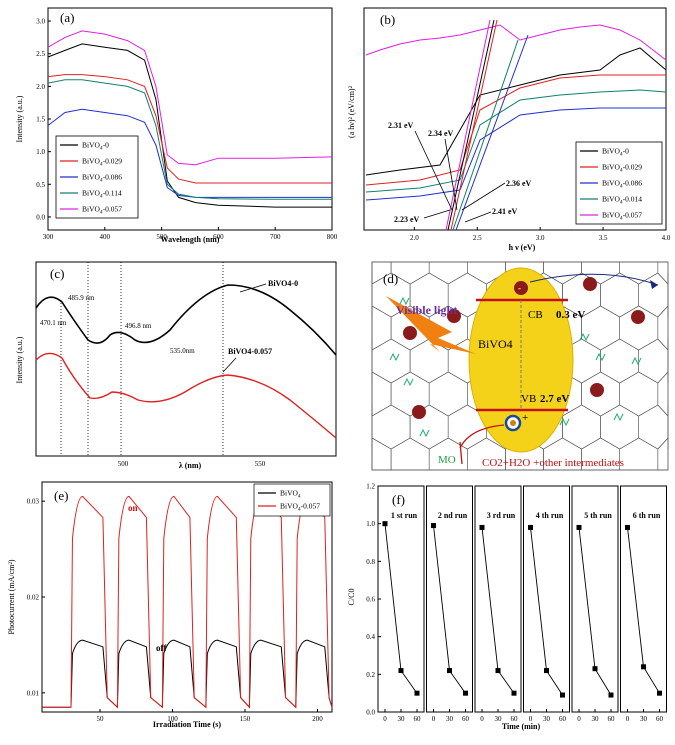 The width and height of the screenshot is (675, 745). I want to click on panel-b-ylabel: (a hν)² (eV/cm)², so click(351, 111).